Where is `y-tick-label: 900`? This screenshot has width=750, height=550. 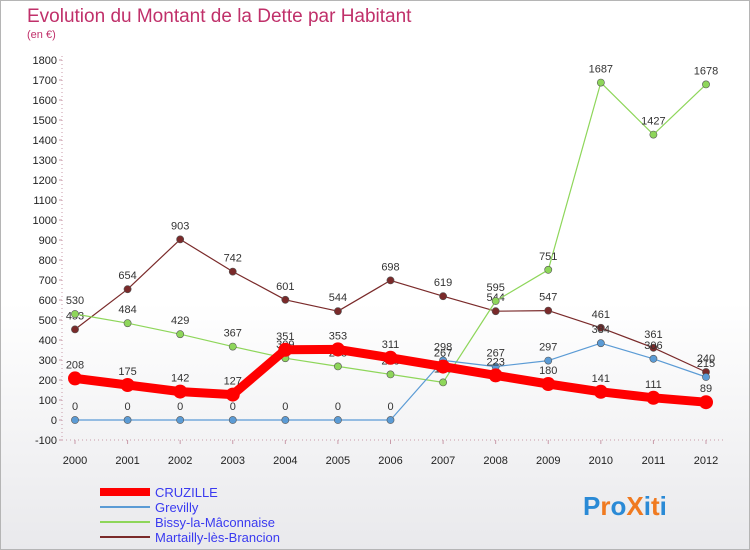
y-tick-label: 900 is located at coordinates (48, 241).